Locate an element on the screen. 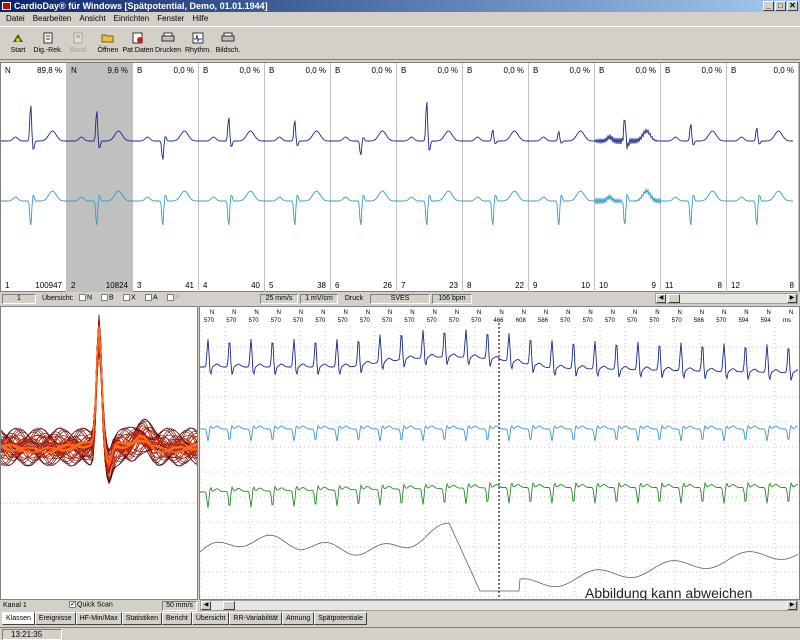 The height and width of the screenshot is (640, 800). beat-class-3: B 0,0 % 3 41 is located at coordinates (166, 177).